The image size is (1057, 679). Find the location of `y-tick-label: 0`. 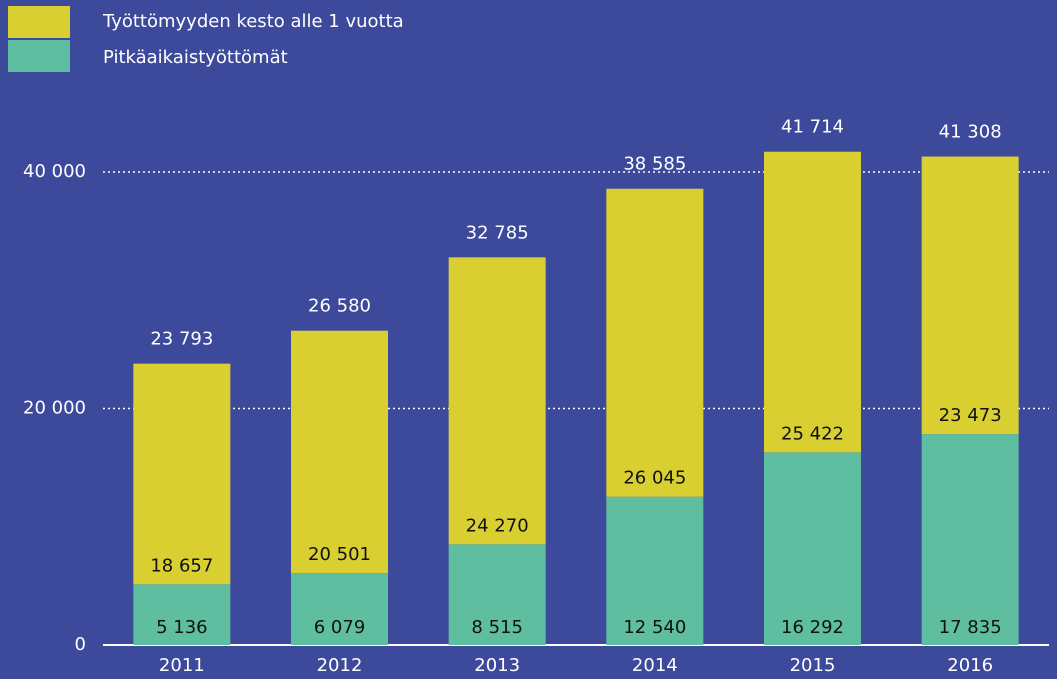

y-tick-label: 0 is located at coordinates (80, 644).